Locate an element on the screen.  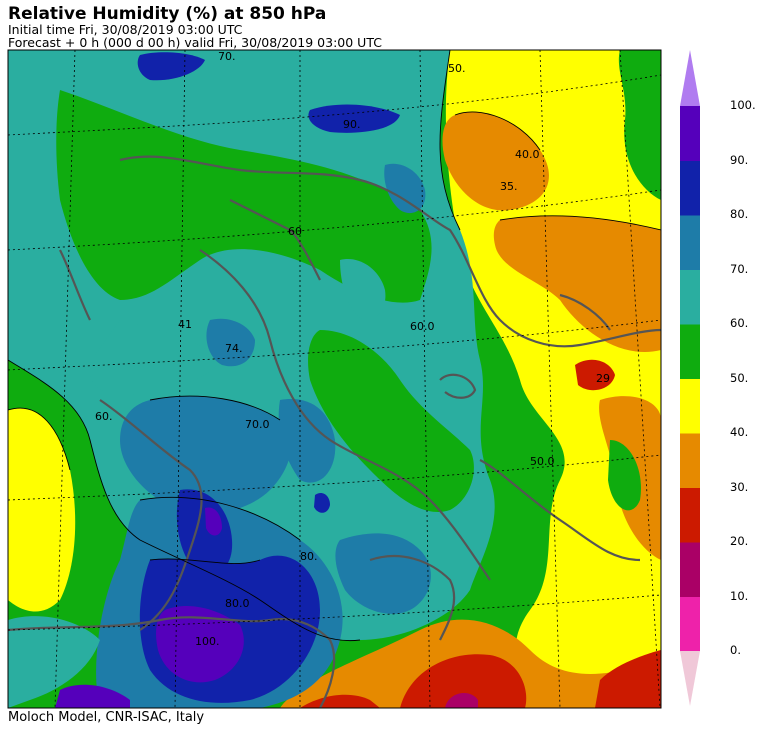
region-20-30-southeast is located at coordinates (628, 679).